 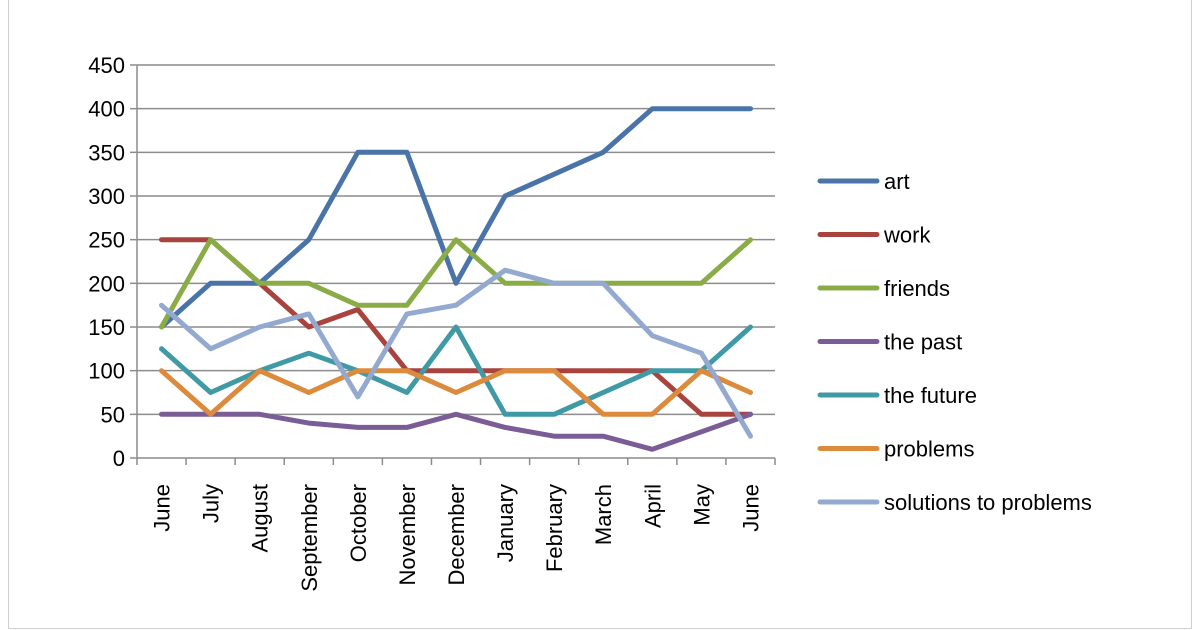 What do you see at coordinates (106, 283) in the screenshot?
I see `y-tick-label: 200` at bounding box center [106, 283].